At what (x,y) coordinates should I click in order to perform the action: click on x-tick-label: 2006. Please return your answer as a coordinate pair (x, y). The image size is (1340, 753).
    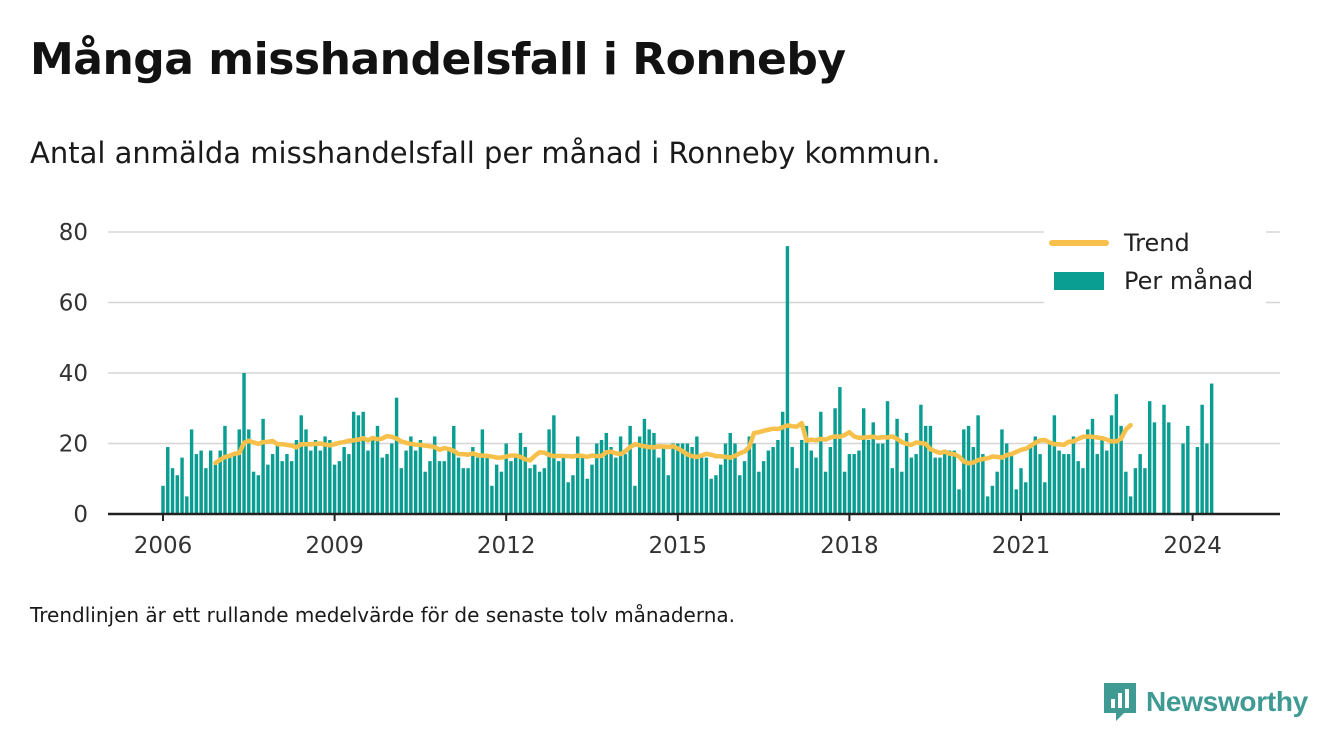
    Looking at the image, I should click on (163, 546).